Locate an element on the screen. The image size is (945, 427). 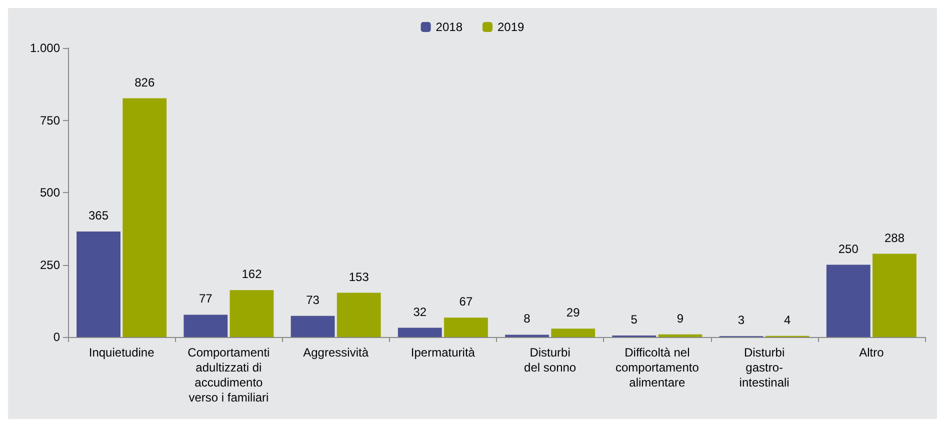
data-label: 288 is located at coordinates (894, 237).